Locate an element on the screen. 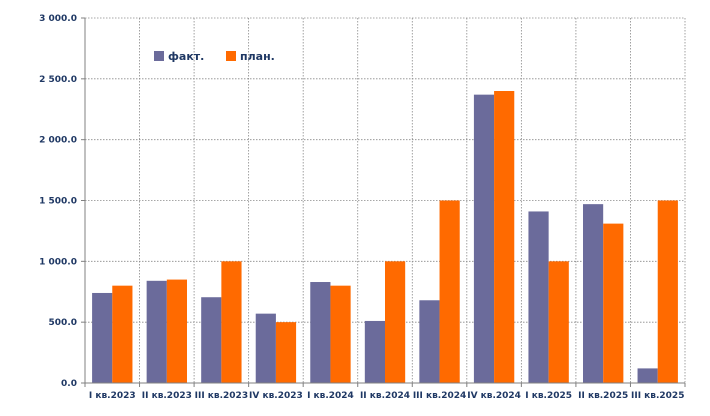 The height and width of the screenshot is (416, 710). y-tick-label: 2 500.0 is located at coordinates (58, 80).